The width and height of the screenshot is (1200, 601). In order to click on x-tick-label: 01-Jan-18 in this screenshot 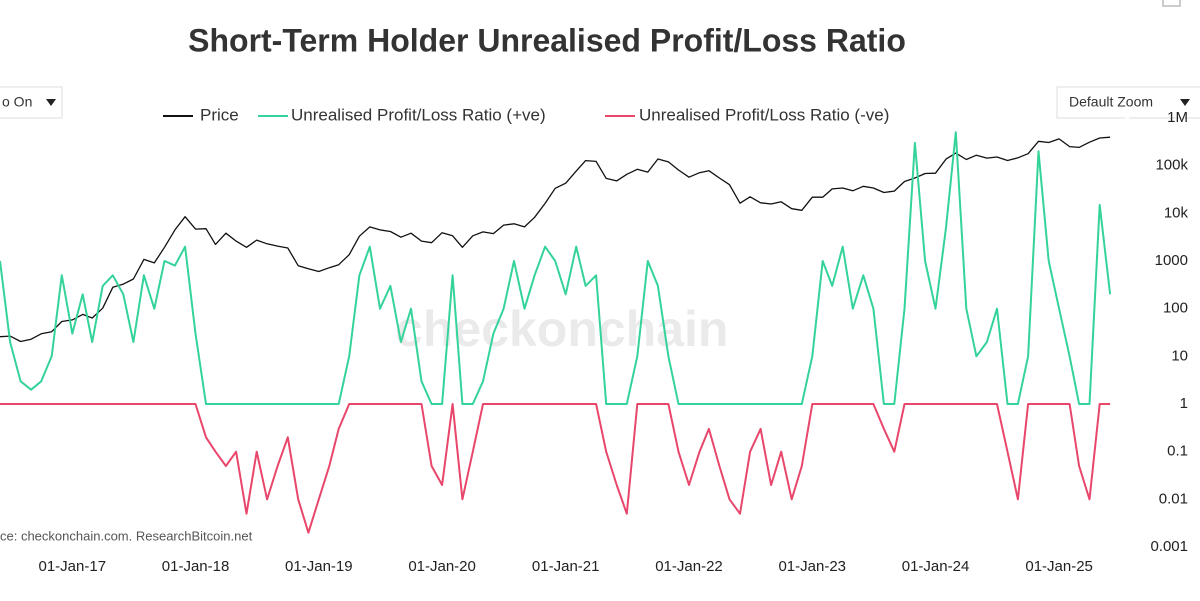, I will do `click(196, 566)`.